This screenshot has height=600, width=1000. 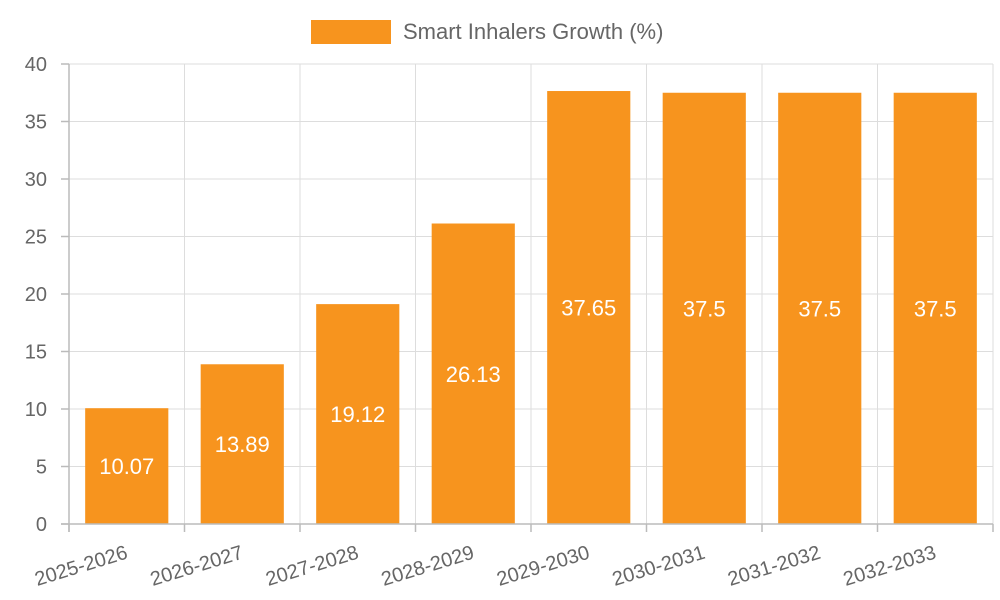 What do you see at coordinates (774, 566) in the screenshot?
I see `x-tick-label: 2031-2032` at bounding box center [774, 566].